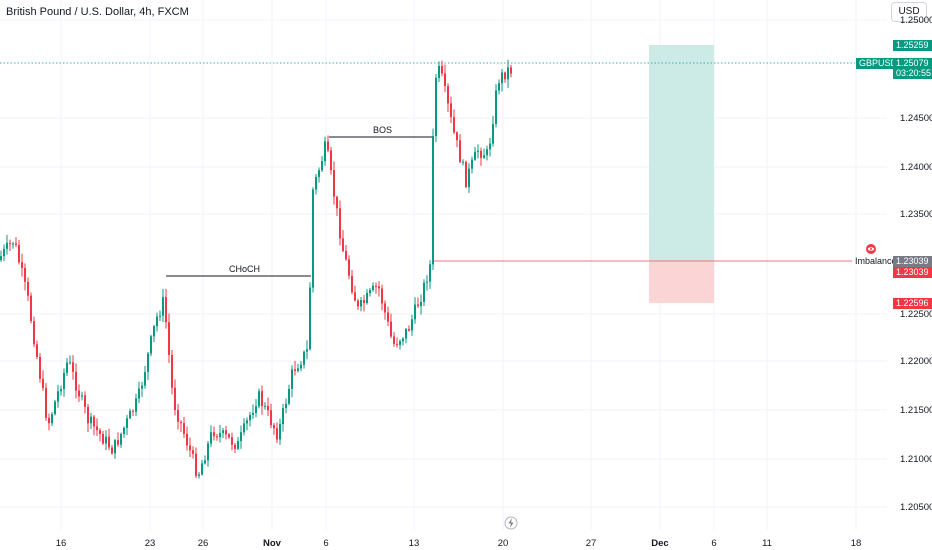 The width and height of the screenshot is (932, 550). Describe the element at coordinates (681, 282) in the screenshot. I see `loss-zone` at that location.